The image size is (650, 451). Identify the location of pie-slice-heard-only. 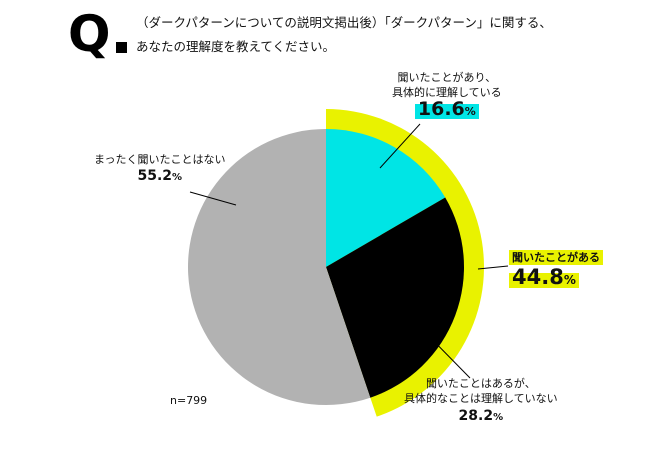
(395, 297).